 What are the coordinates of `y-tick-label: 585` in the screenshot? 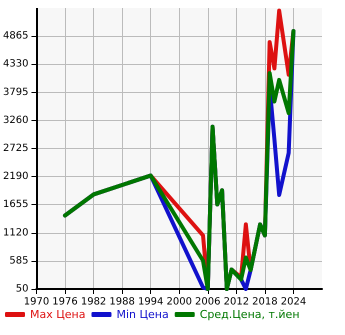 It's located at (18, 260).